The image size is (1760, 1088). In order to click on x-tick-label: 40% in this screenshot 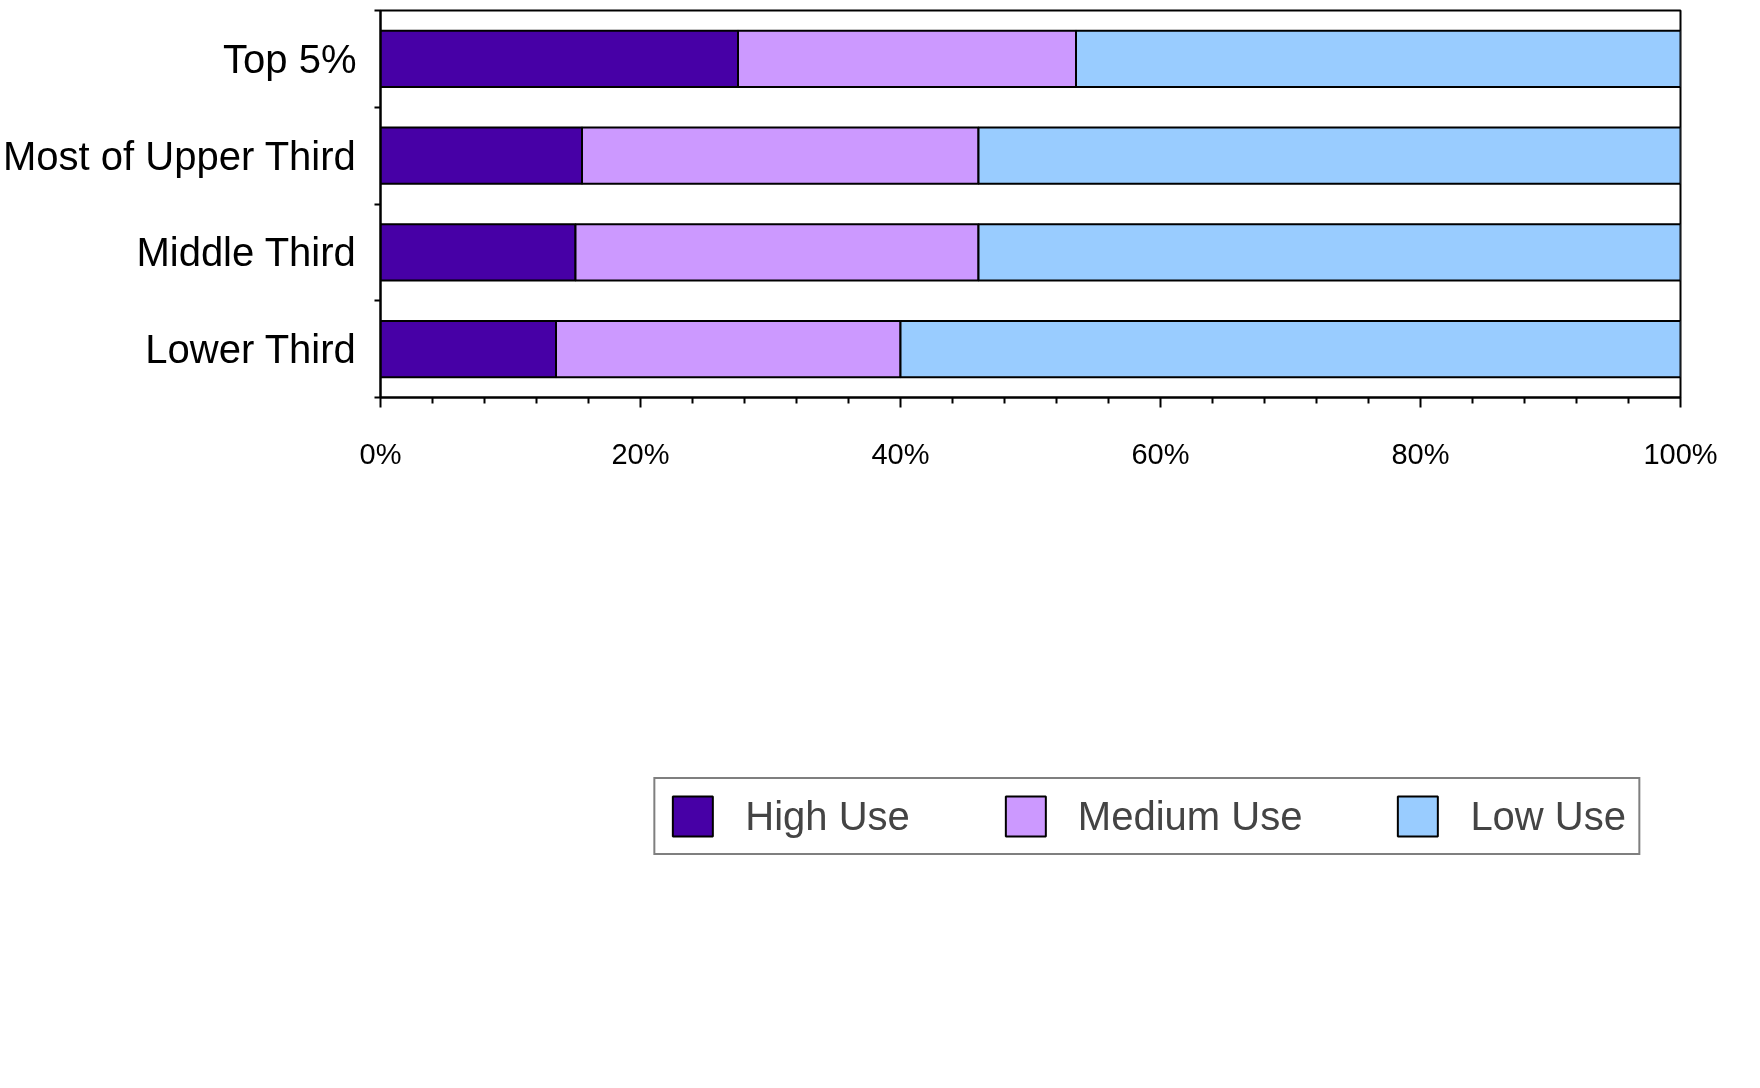, I will do `click(900, 453)`.